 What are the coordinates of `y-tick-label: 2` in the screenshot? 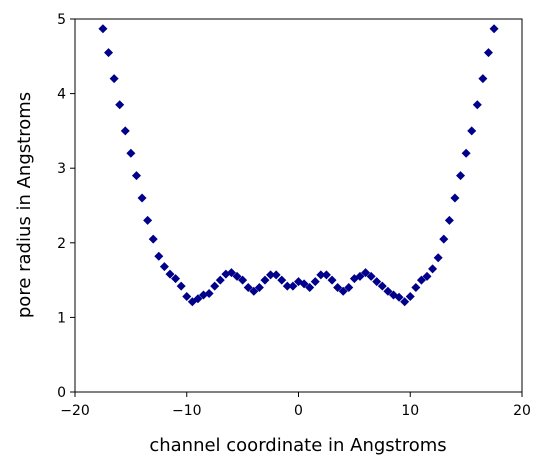 It's located at (61, 244).